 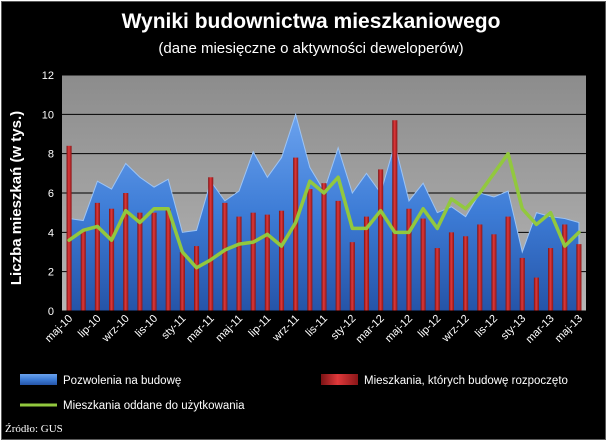 I want to click on bar-paź-12, so click(x=480, y=267).